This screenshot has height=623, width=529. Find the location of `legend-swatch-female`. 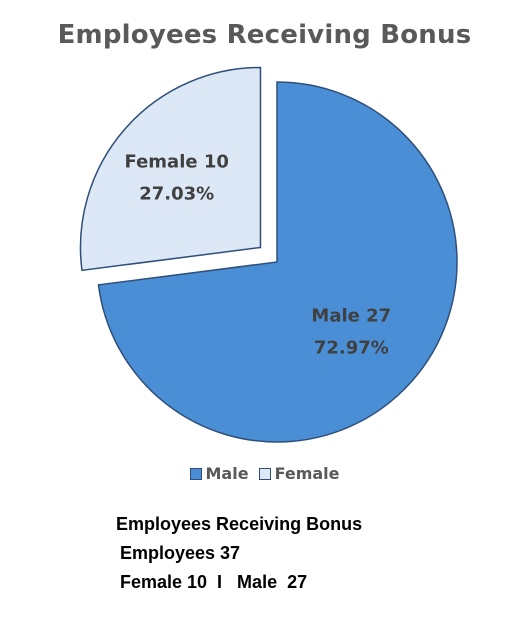

legend-swatch-female is located at coordinates (264, 473).